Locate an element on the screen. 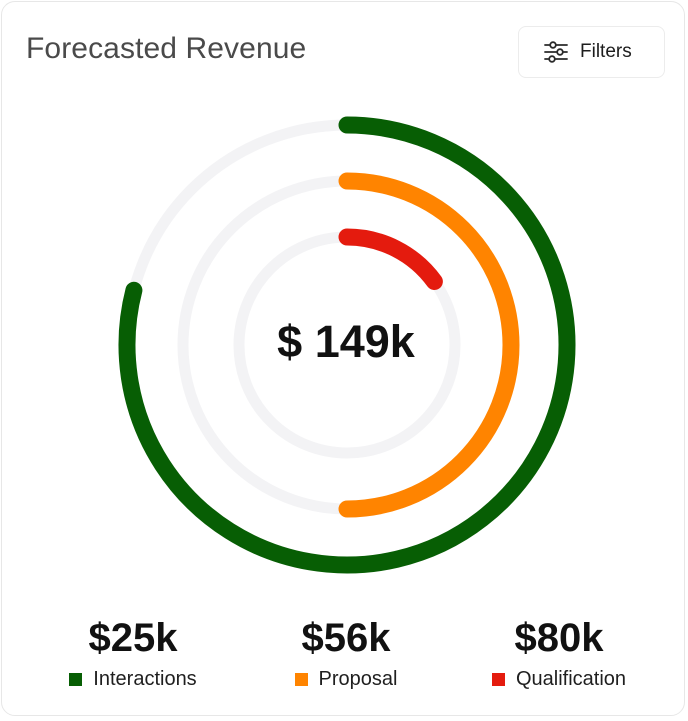 The height and width of the screenshot is (721, 688). legend-label: Proposal is located at coordinates (358, 679).